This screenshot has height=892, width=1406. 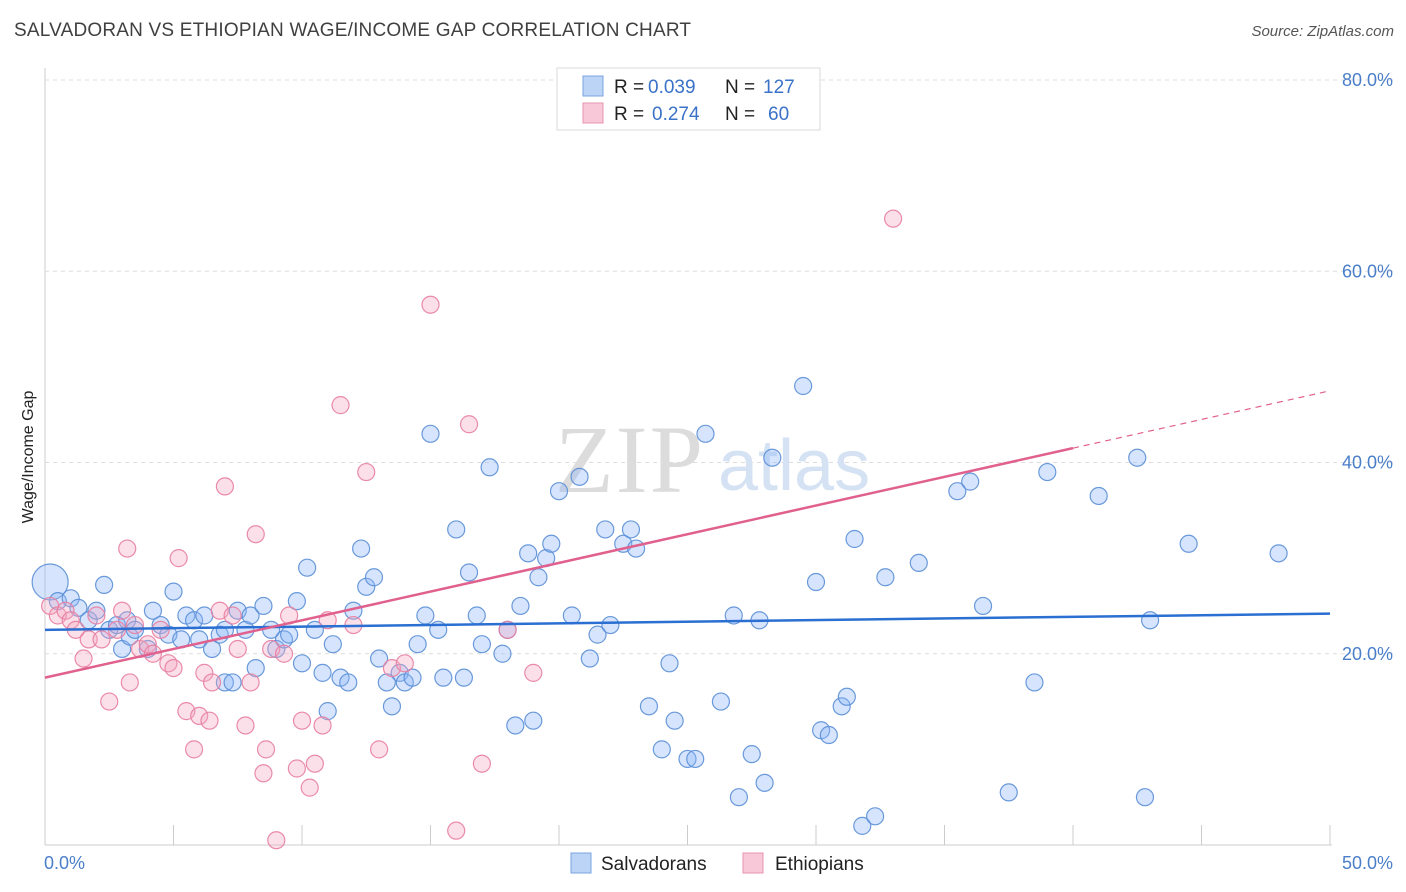 What do you see at coordinates (1322, 31) in the screenshot?
I see `chart-source: Source: ZipAtlas.com` at bounding box center [1322, 31].